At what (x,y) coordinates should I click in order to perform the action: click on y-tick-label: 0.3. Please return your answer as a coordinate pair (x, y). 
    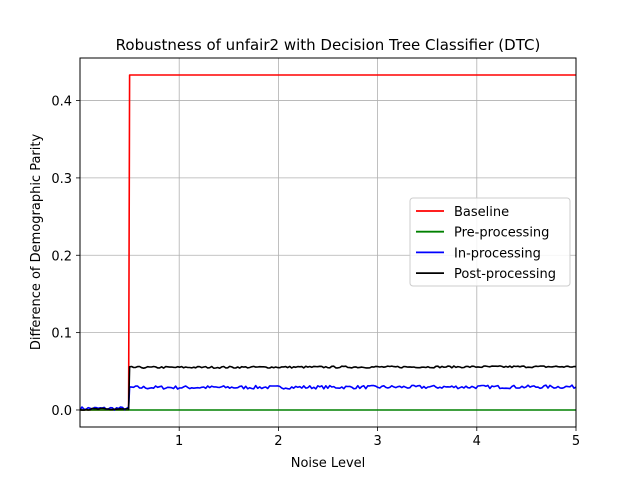
    Looking at the image, I should click on (61, 179).